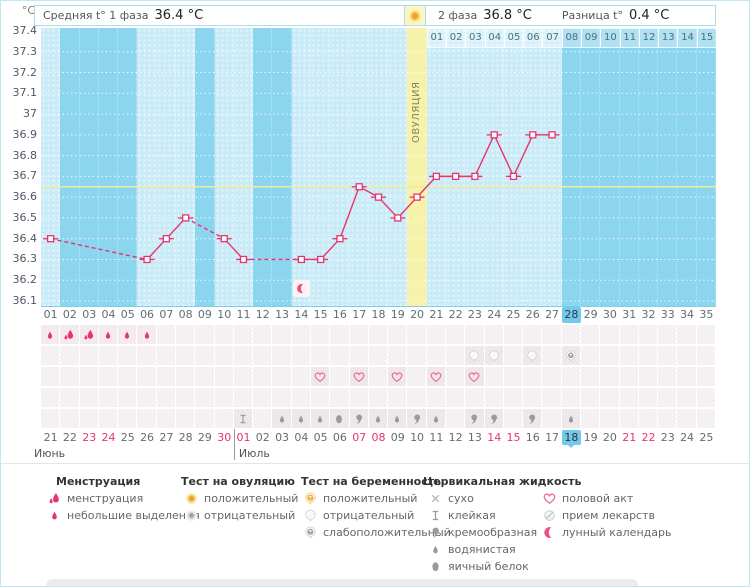 The height and width of the screenshot is (587, 750). I want to click on cycle-day: 29, so click(590, 314).